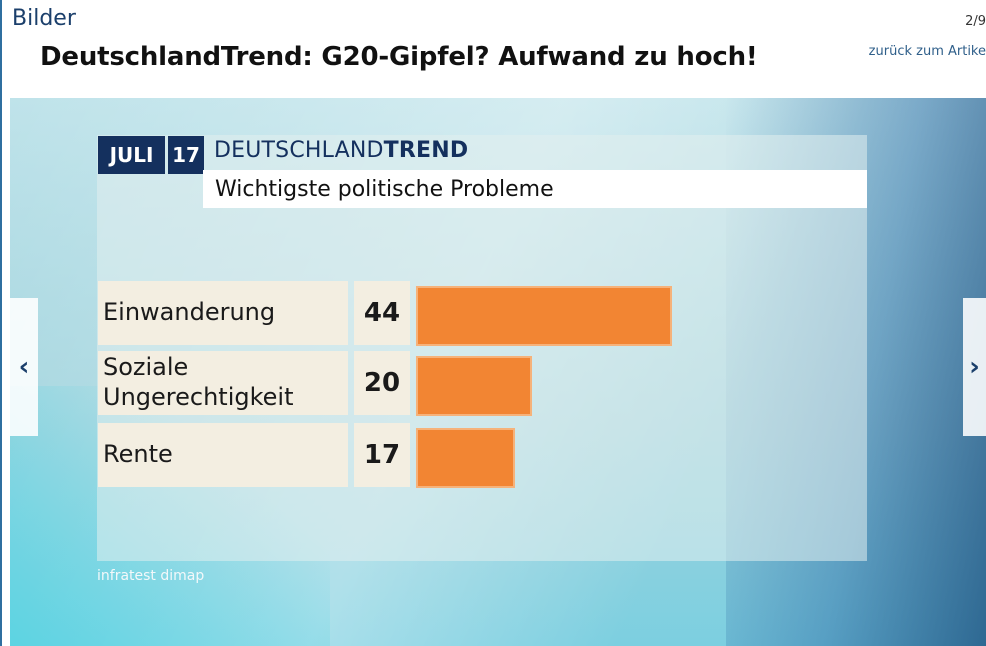 This screenshot has height=646, width=986. I want to click on data-value-label: 20, so click(382, 383).